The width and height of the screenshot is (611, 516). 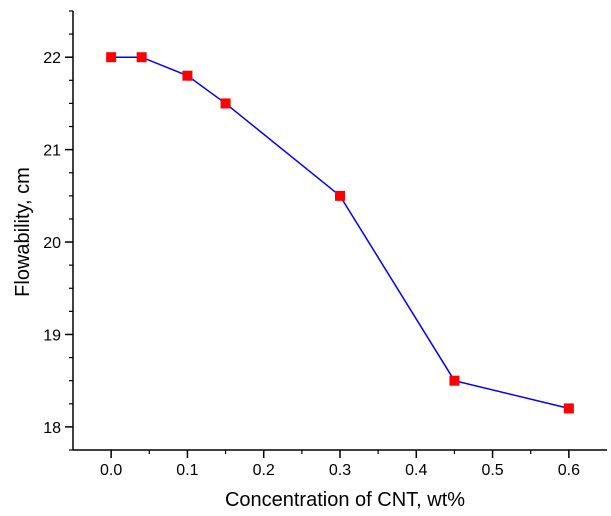 What do you see at coordinates (264, 470) in the screenshot?
I see `x-tick-label: 0.2` at bounding box center [264, 470].